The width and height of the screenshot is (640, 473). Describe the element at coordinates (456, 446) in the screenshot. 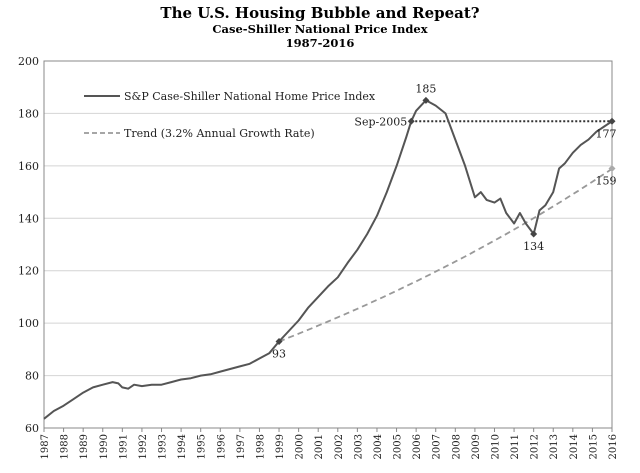

I see `x-tick-label: 2008` at that location.